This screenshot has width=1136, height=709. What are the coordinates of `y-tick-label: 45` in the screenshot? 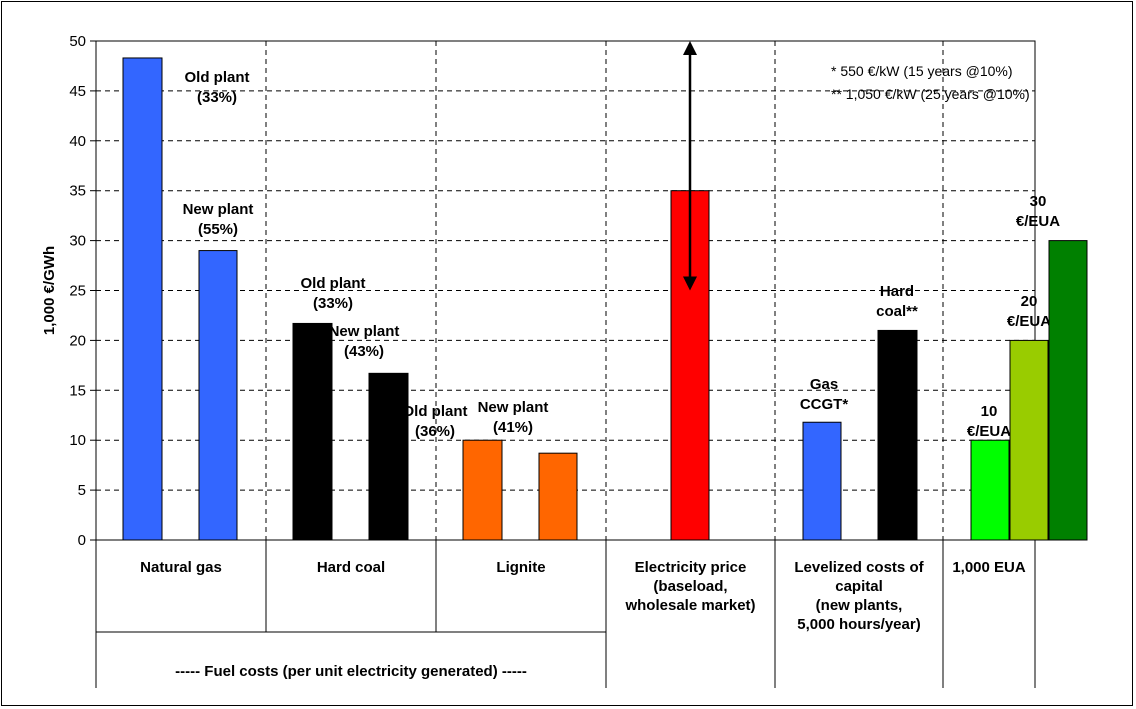 It's located at (77, 91).